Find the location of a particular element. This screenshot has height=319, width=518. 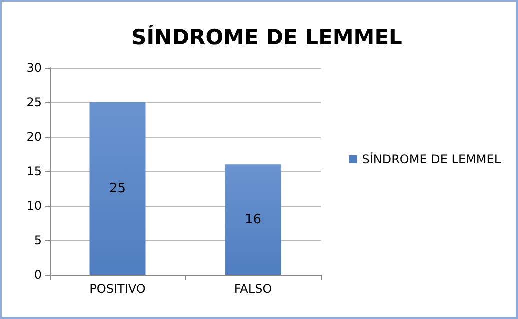

data-label: 25 is located at coordinates (117, 188).